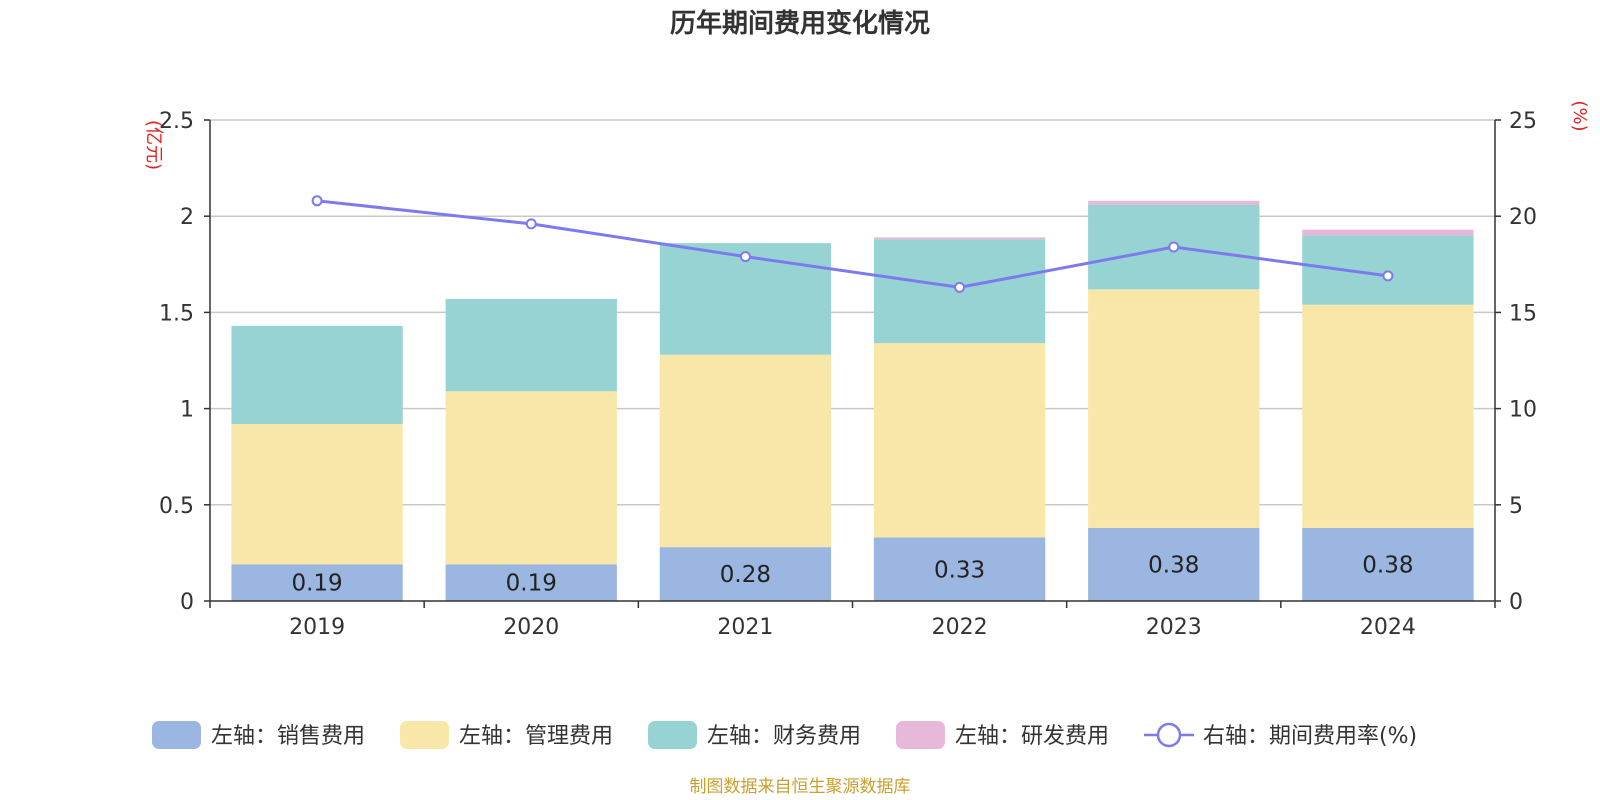 The height and width of the screenshot is (800, 1600). I want to click on left-axis-tick-label: 2, so click(187, 217).